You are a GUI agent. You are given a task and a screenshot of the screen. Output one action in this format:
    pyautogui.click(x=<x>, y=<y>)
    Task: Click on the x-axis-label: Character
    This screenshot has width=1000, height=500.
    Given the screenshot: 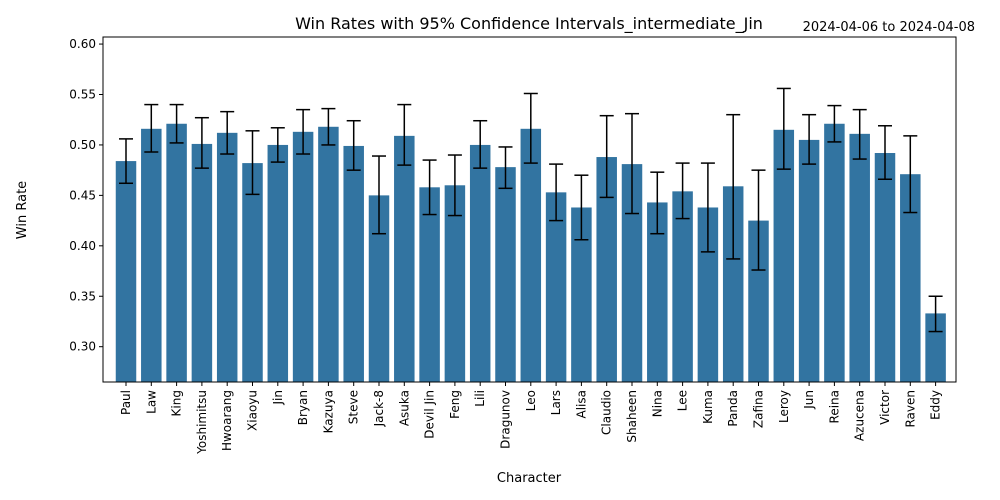 What is the action you would take?
    pyautogui.click(x=529, y=478)
    